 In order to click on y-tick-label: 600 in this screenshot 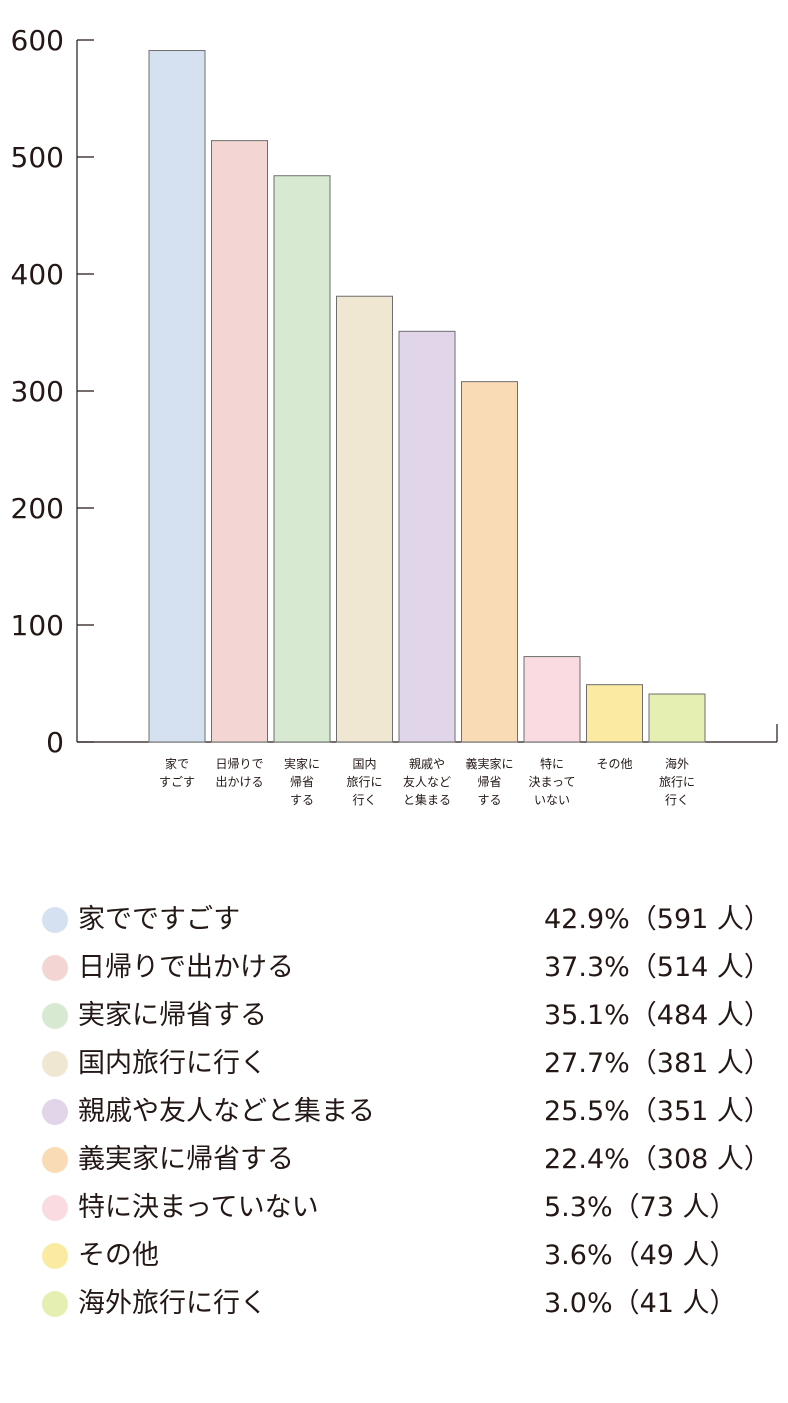, I will do `click(37, 40)`.